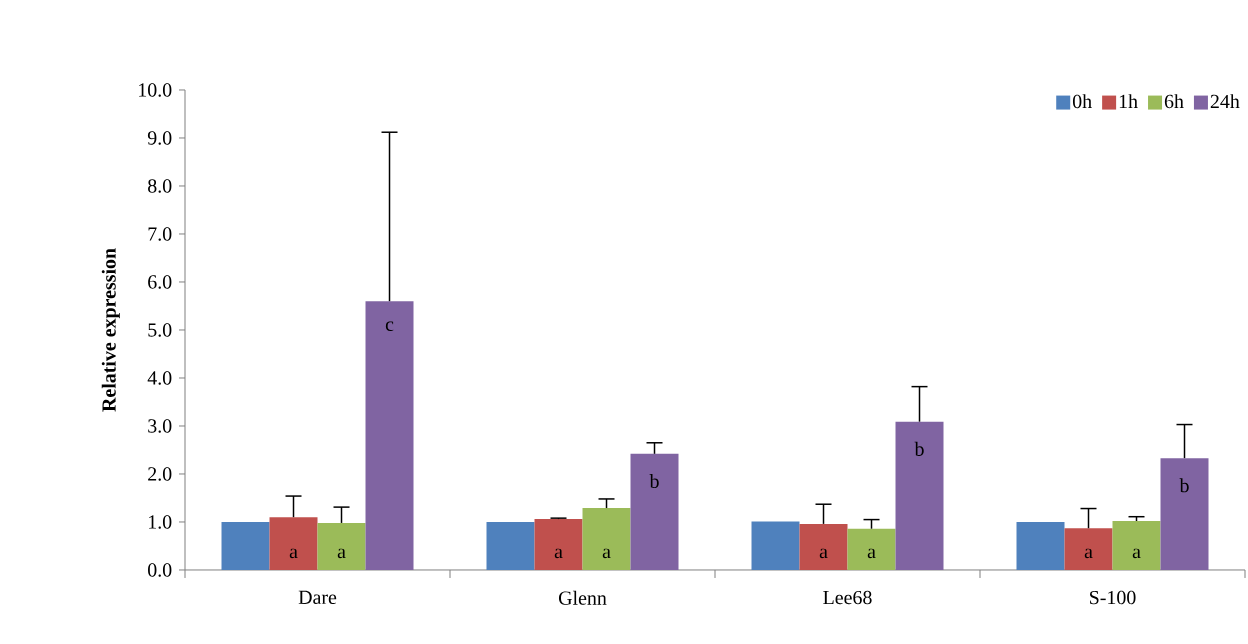 This screenshot has width=1248, height=644. What do you see at coordinates (1082, 101) in the screenshot?
I see `legend-label: 0h` at bounding box center [1082, 101].